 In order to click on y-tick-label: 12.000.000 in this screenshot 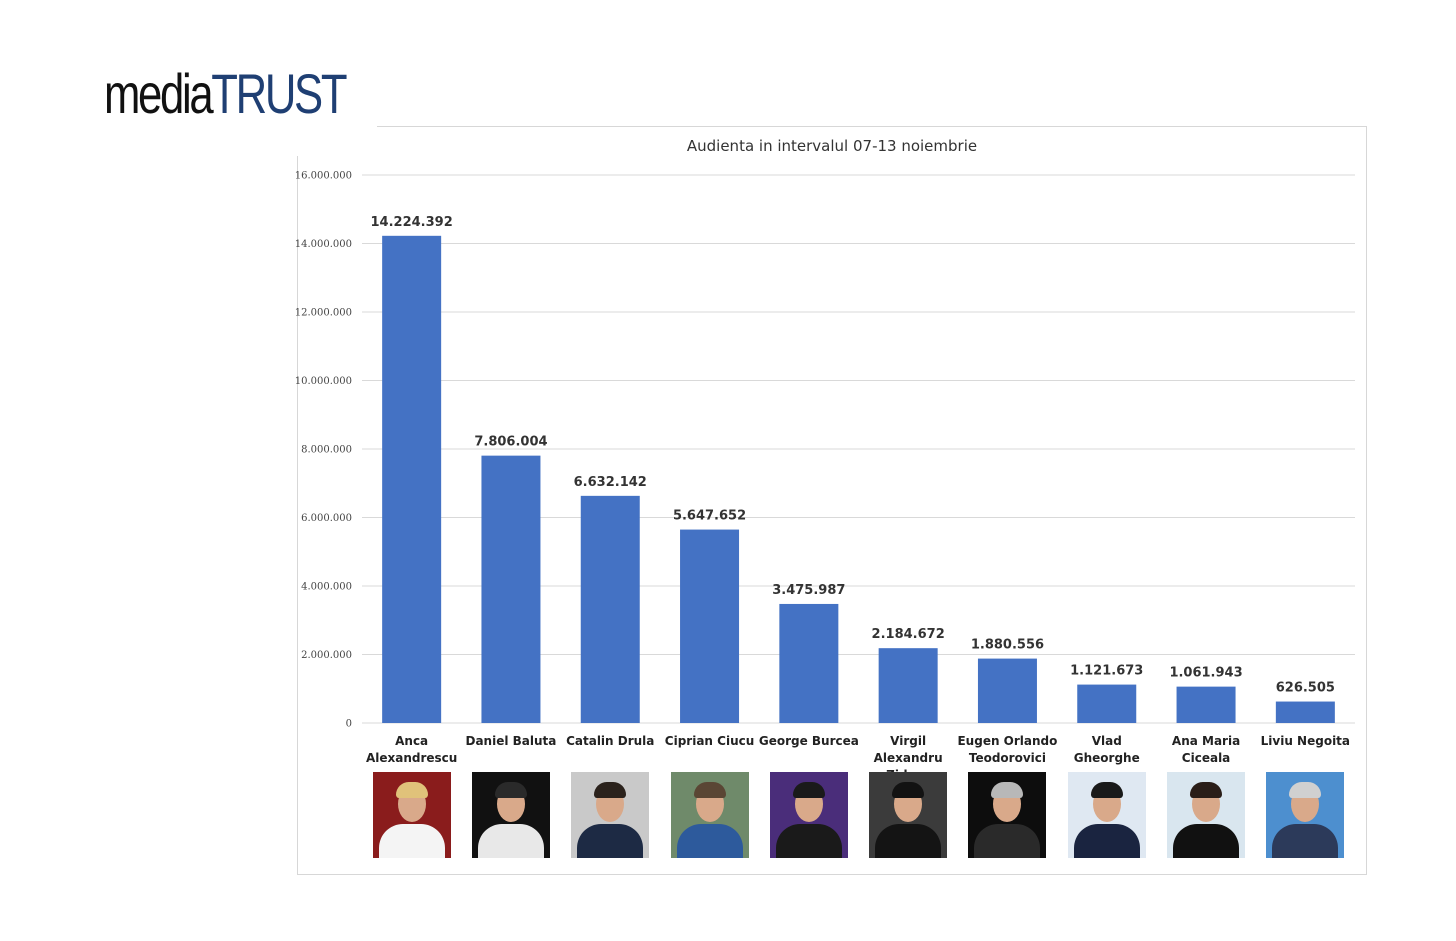, I will do `click(323, 313)`.